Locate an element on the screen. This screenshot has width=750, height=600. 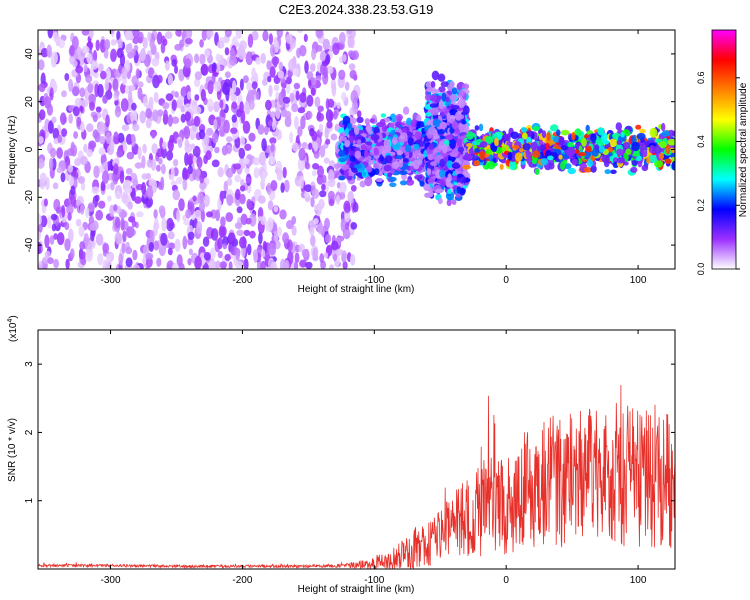
chart-title: C2E3.2024.338.23.53.G19 is located at coordinates (356, 9).